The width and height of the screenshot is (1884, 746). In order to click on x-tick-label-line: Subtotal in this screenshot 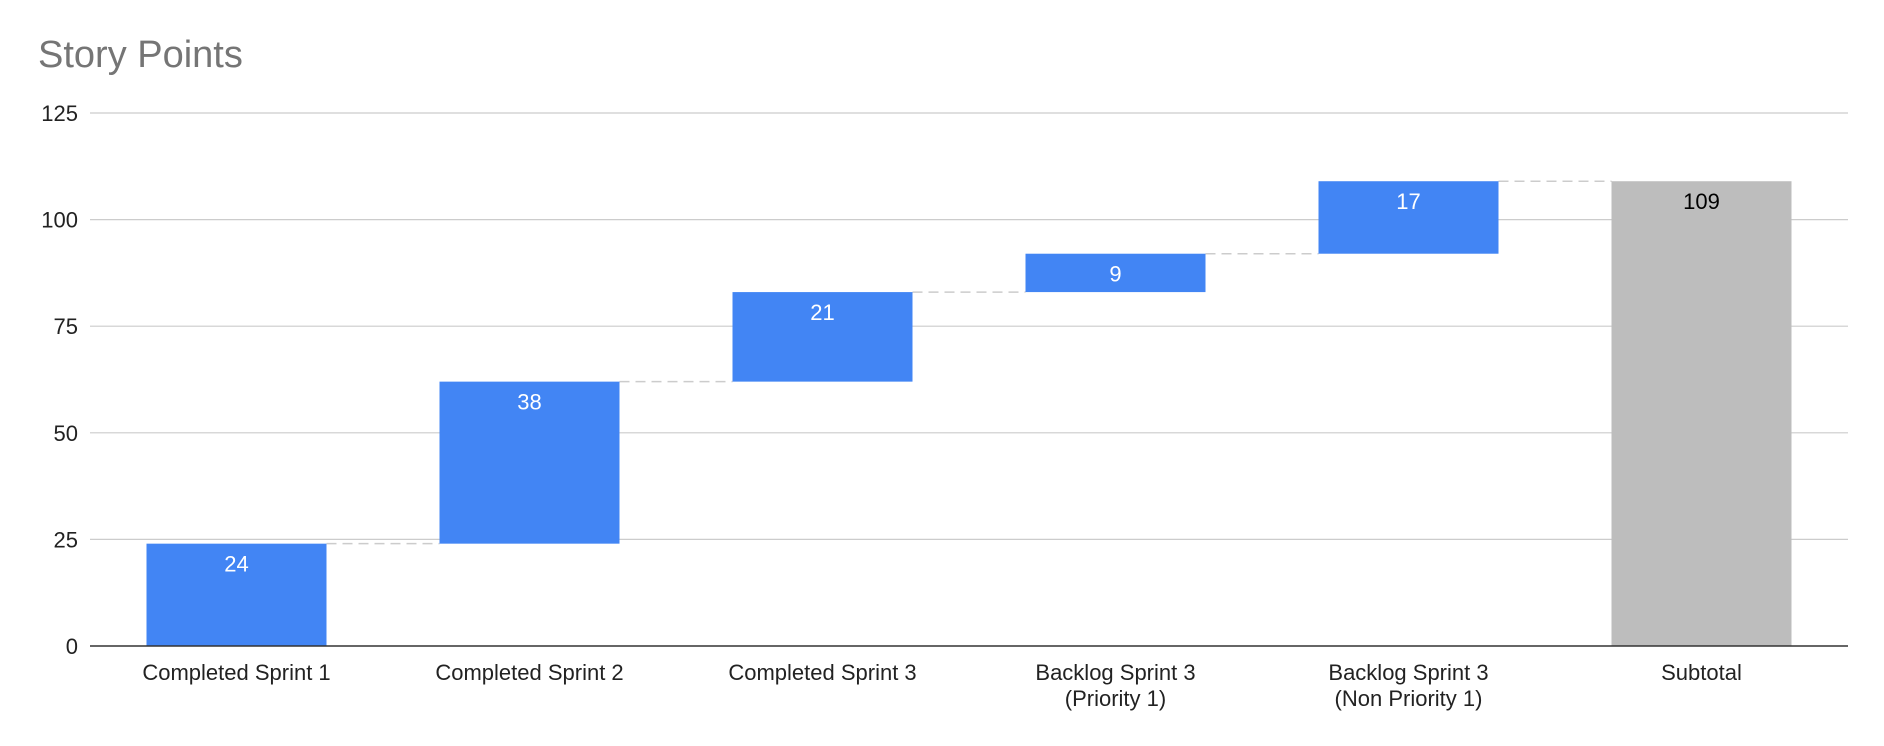, I will do `click(1701, 672)`.